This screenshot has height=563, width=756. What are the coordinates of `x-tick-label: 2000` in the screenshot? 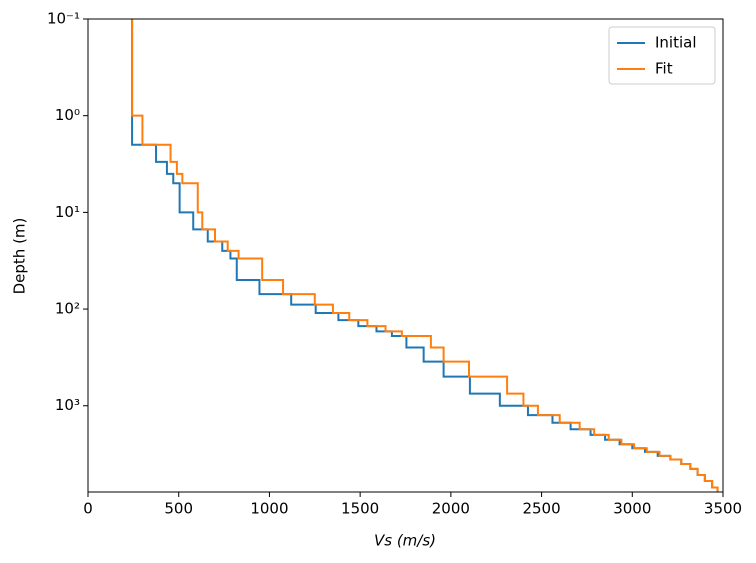 It's located at (451, 509).